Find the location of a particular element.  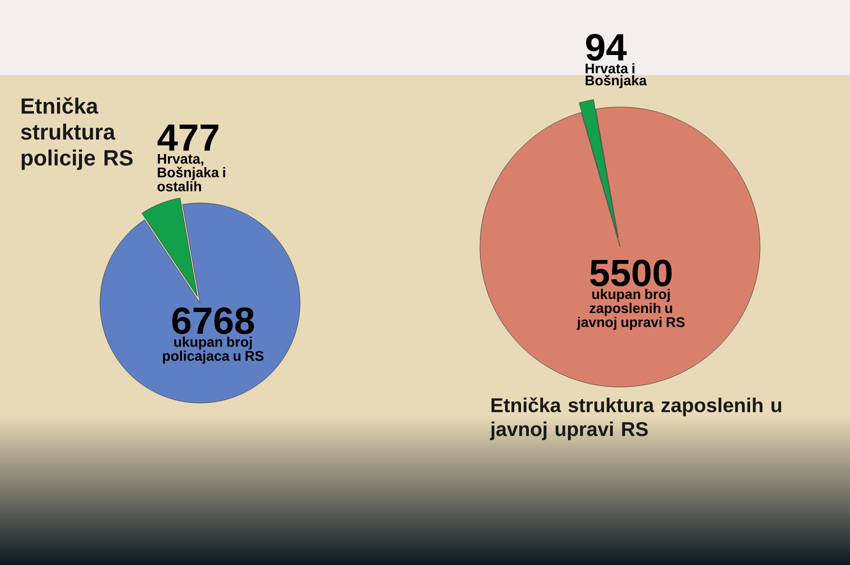

slice-label: ukupan broj policajaca u RS is located at coordinates (213, 350).